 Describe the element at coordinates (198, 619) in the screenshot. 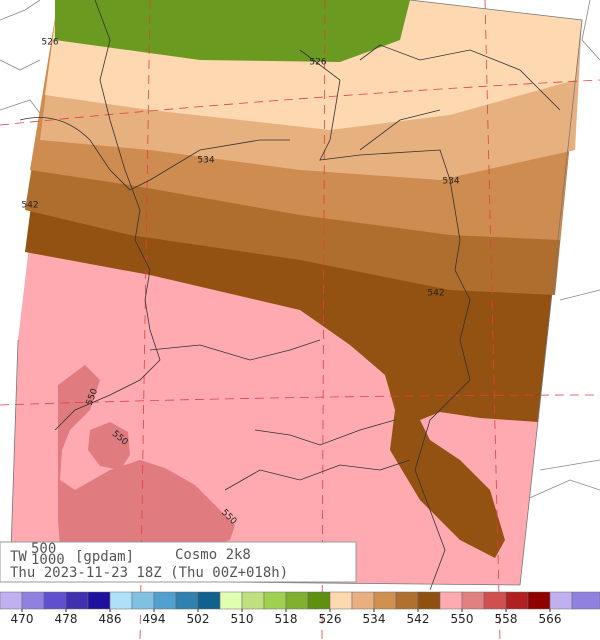

I see `colorbar-label: 502` at that location.